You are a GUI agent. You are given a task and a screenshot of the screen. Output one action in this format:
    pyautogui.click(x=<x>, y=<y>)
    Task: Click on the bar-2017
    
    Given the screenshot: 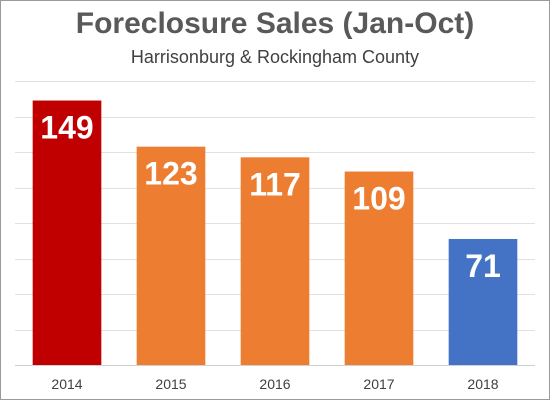 What is the action you would take?
    pyautogui.click(x=379, y=268)
    